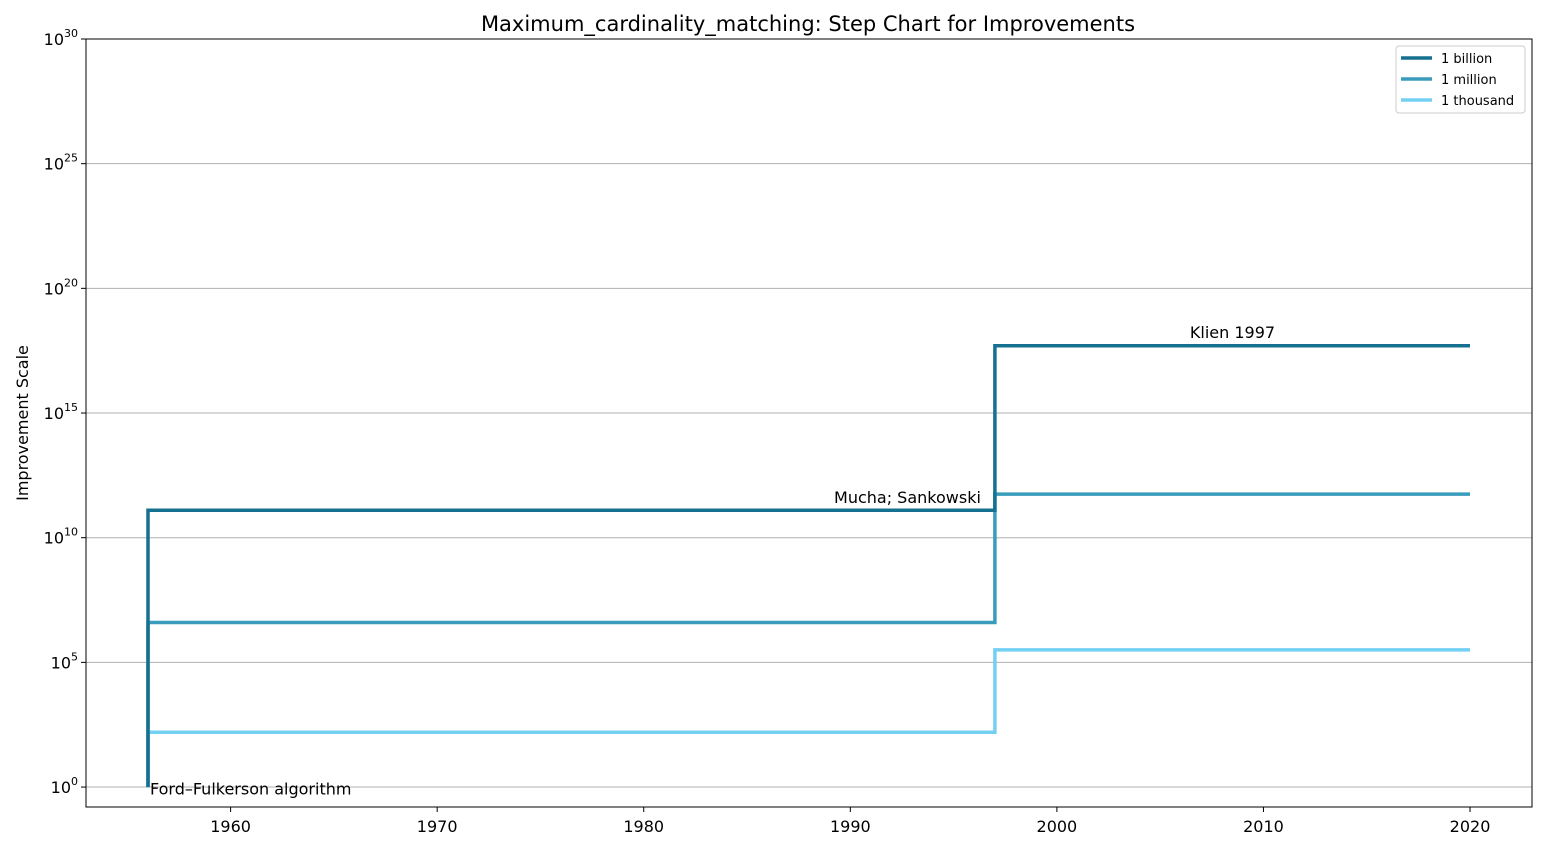  What do you see at coordinates (61, 163) in the screenshot?
I see `y-tick-label: 10²⁵` at bounding box center [61, 163].